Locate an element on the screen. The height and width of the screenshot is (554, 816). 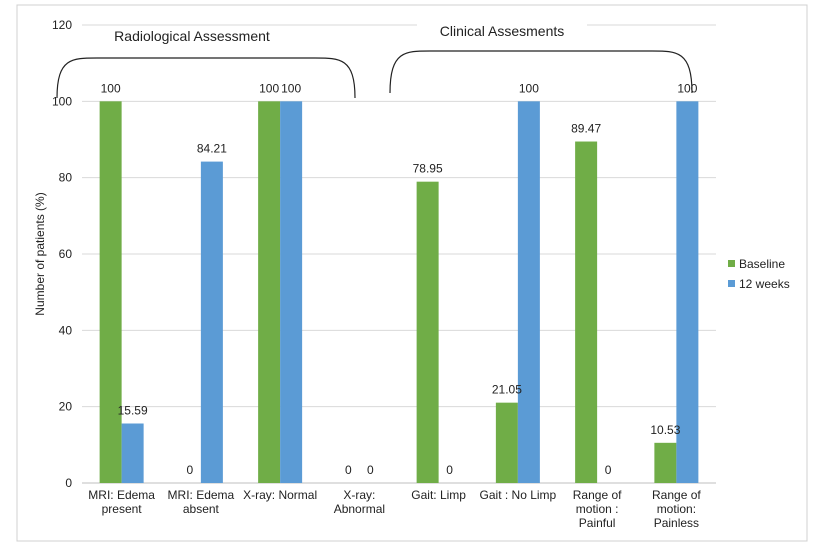
x-tick-label: absent is located at coordinates (201, 509).